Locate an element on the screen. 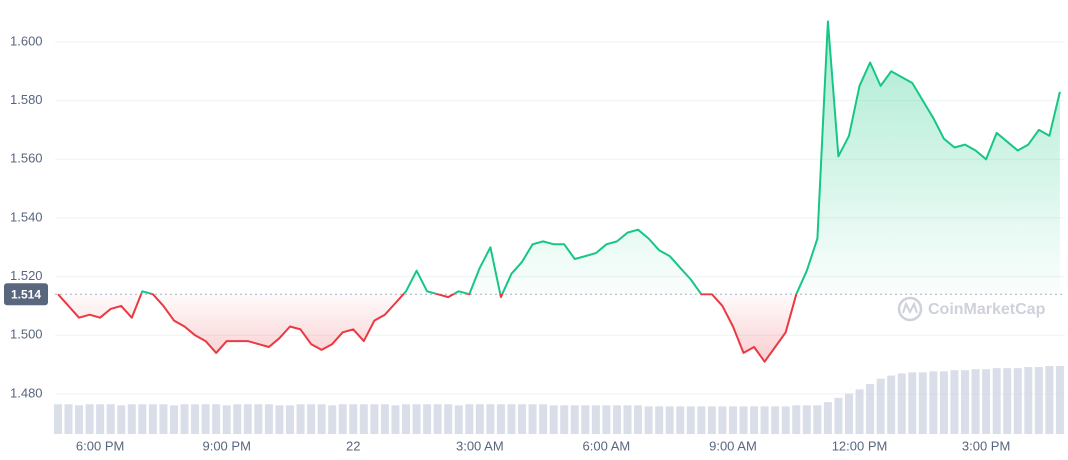  watermark-logo-mark is located at coordinates (910, 308).